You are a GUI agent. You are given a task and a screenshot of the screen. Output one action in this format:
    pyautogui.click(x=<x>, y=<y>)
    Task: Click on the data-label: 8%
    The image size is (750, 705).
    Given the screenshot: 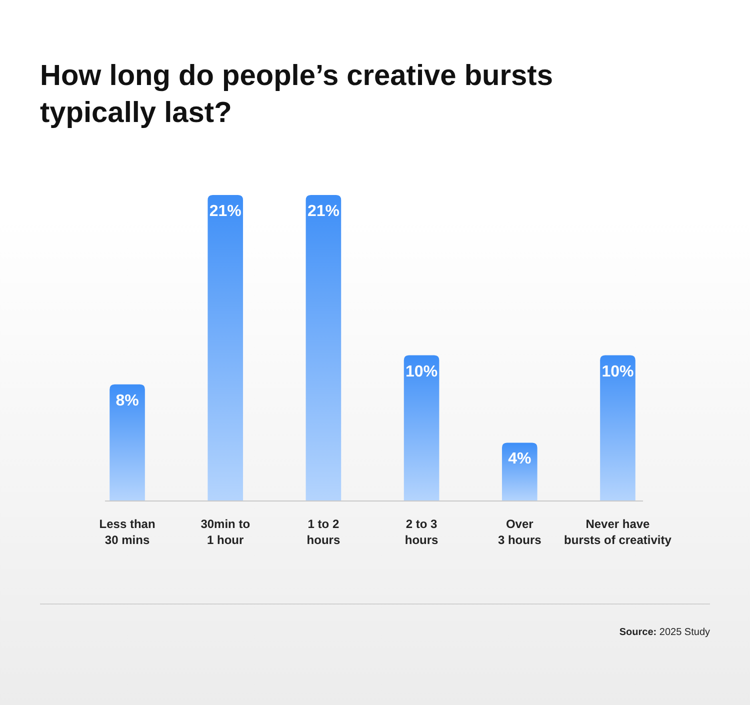 What is the action you would take?
    pyautogui.click(x=127, y=401)
    